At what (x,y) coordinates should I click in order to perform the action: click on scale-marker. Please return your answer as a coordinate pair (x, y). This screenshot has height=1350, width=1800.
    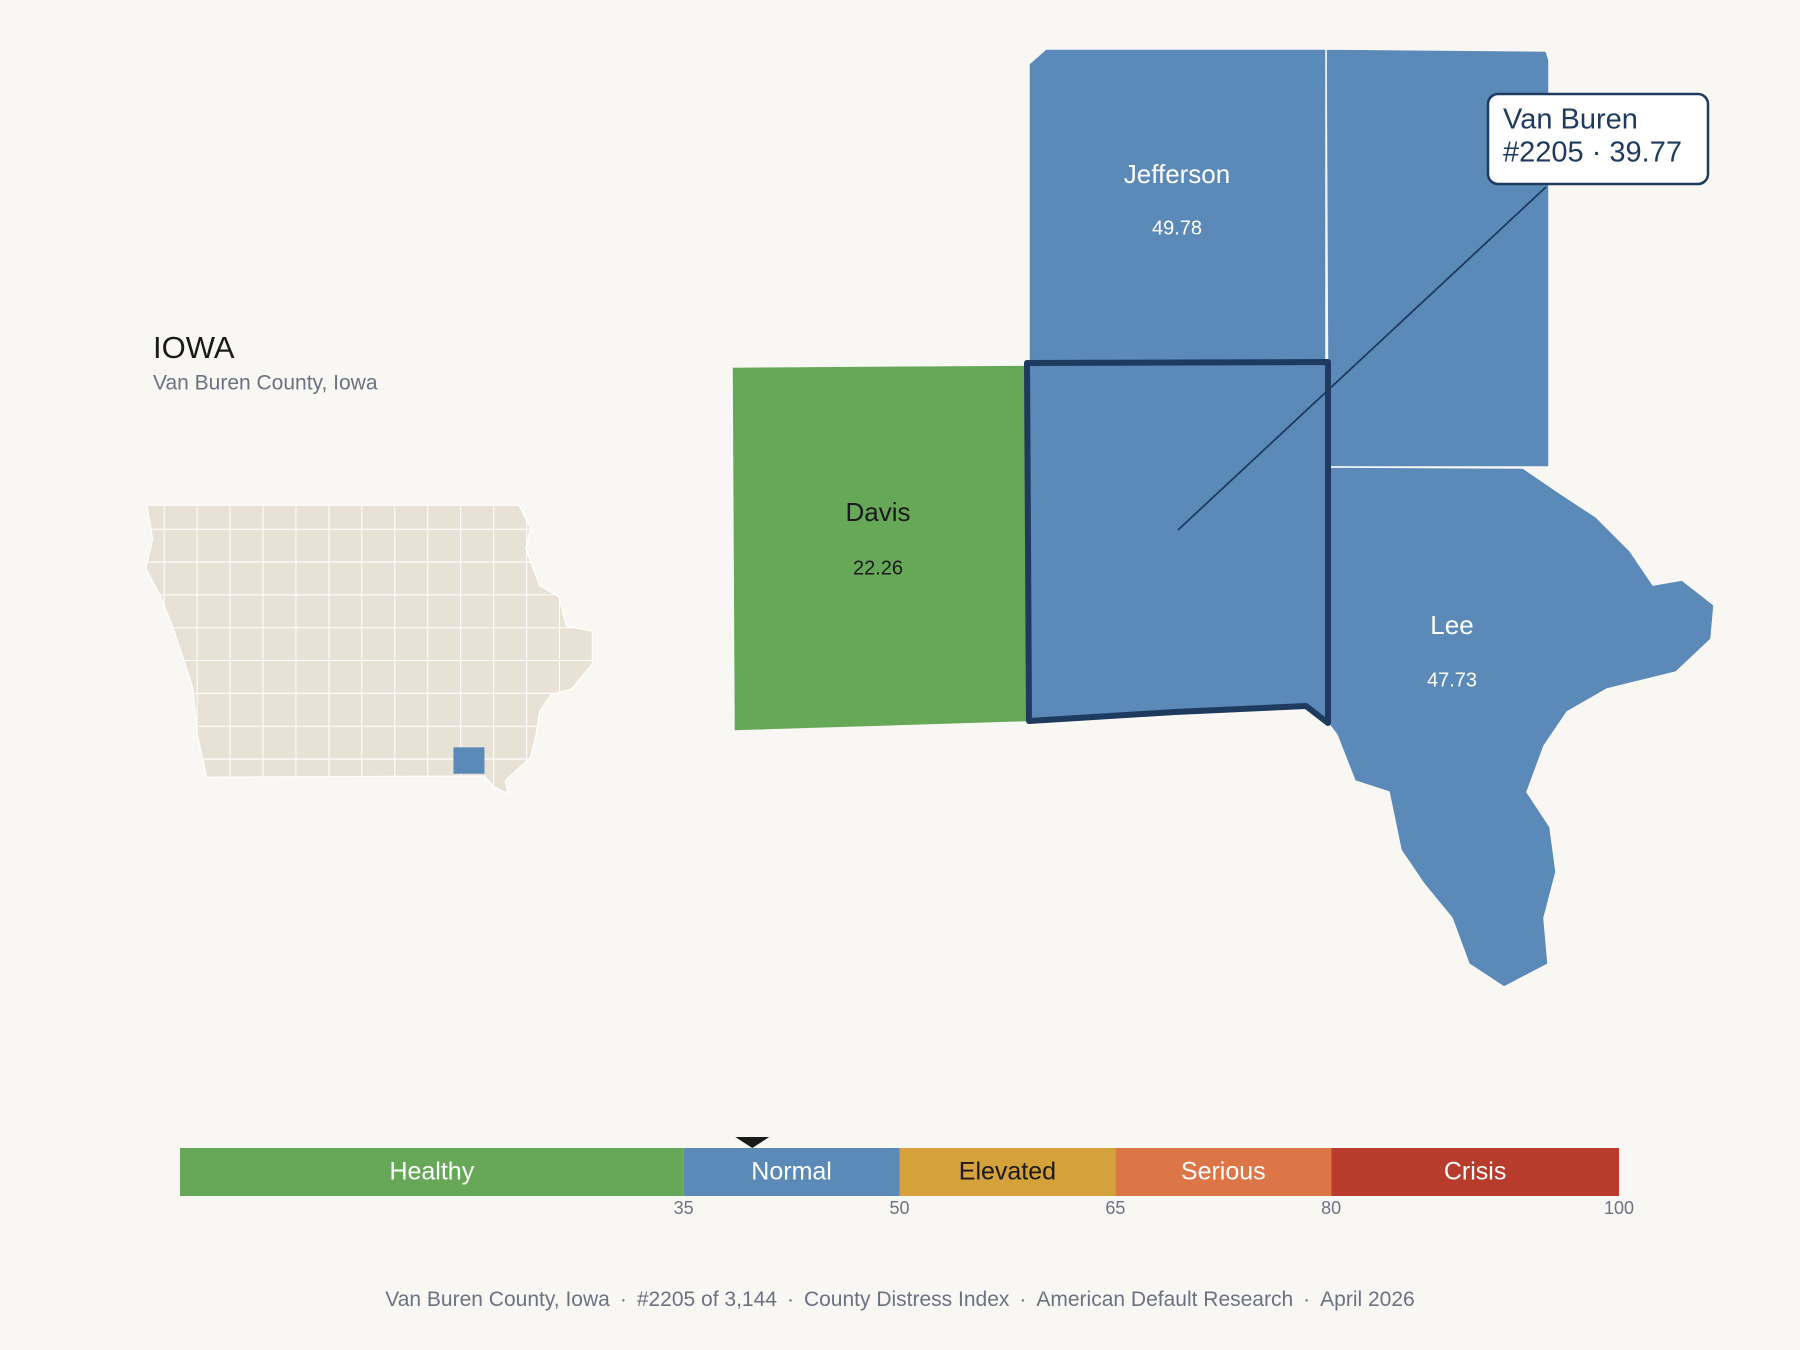
    Looking at the image, I should click on (752, 1142).